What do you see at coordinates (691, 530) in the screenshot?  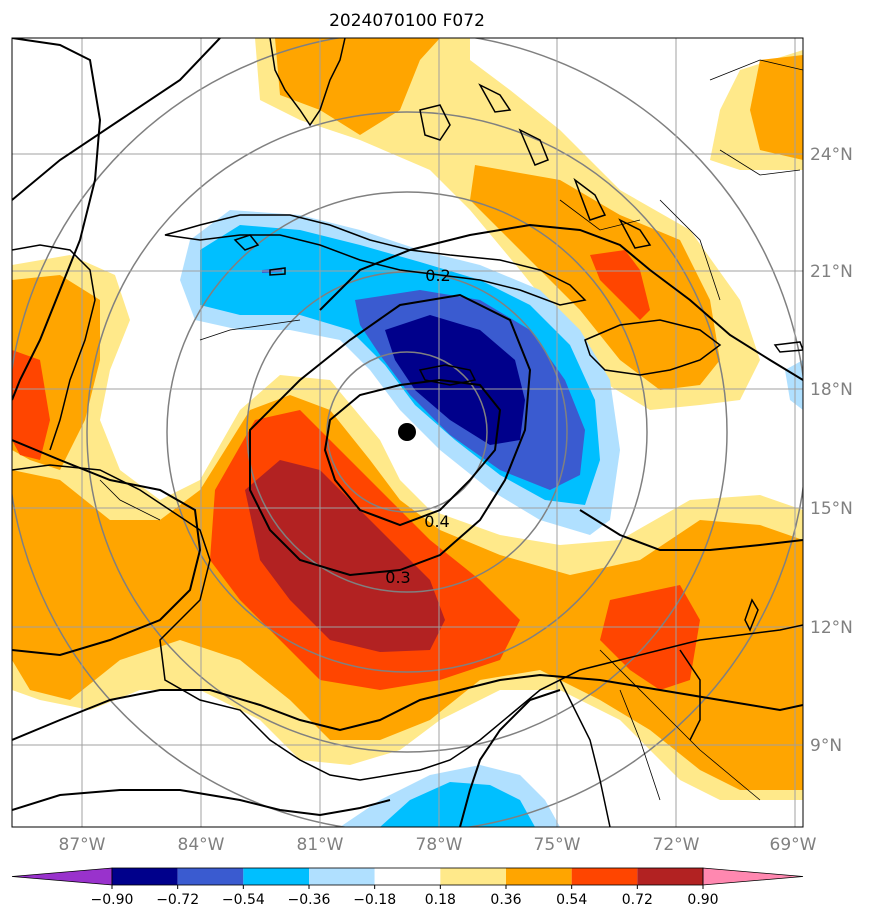 I see `contour-0-2b` at bounding box center [691, 530].